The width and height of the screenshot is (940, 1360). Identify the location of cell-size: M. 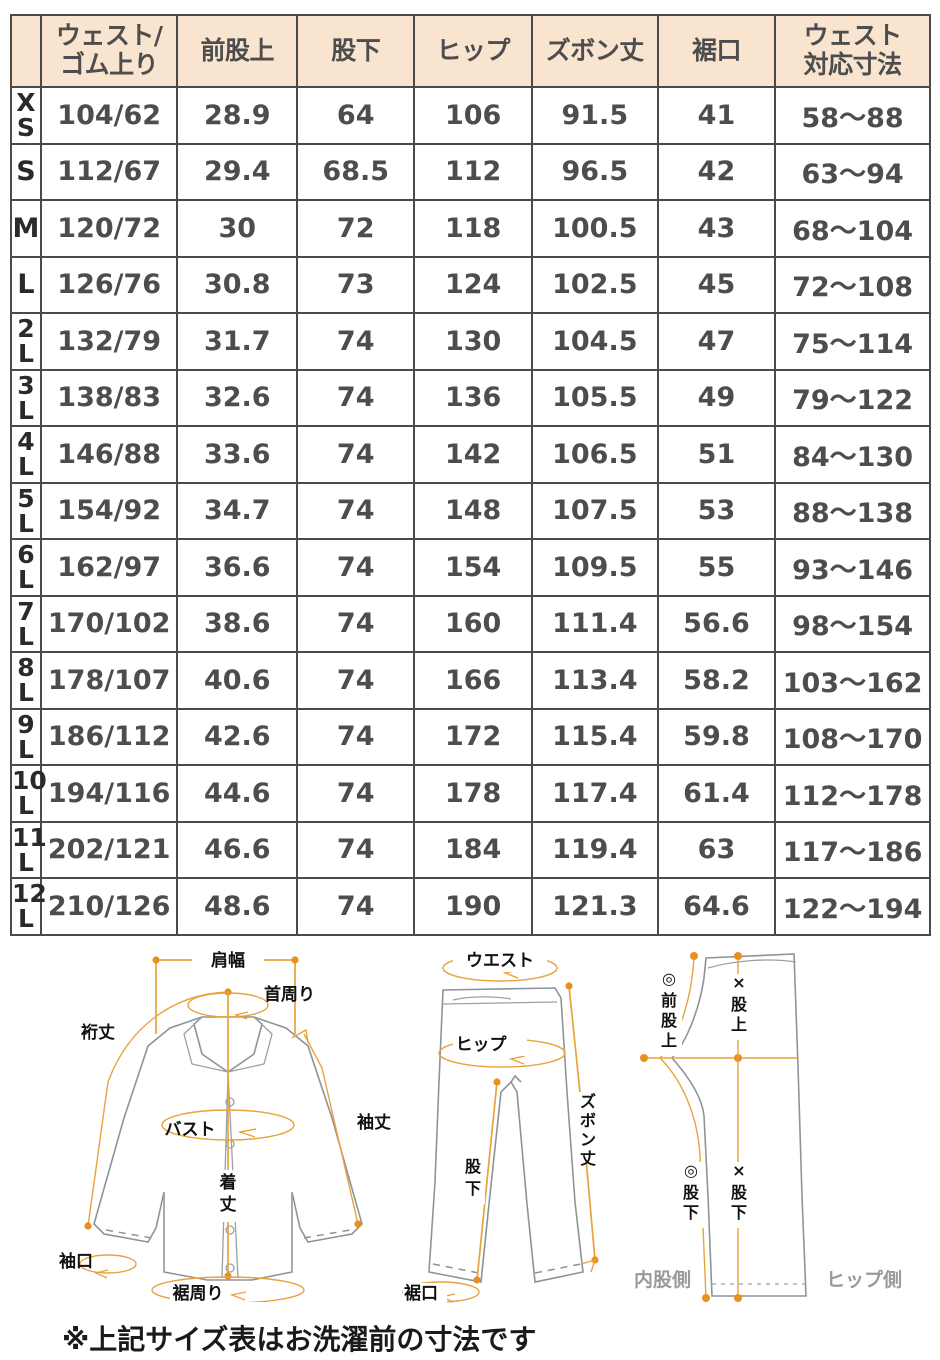
(26, 228).